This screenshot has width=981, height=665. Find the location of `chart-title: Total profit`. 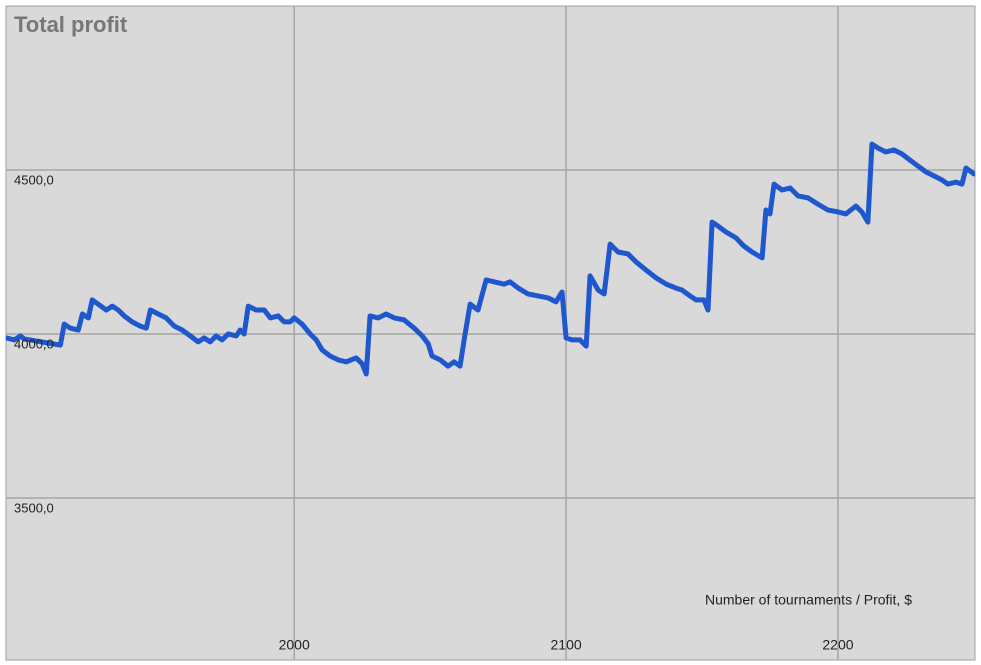

chart-title: Total profit is located at coordinates (71, 24).